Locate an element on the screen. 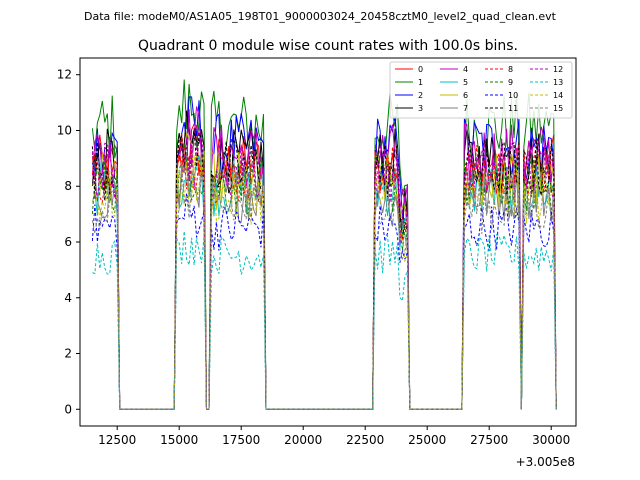 This screenshot has width=640, height=480. x-tick-label: 15000 is located at coordinates (179, 440).